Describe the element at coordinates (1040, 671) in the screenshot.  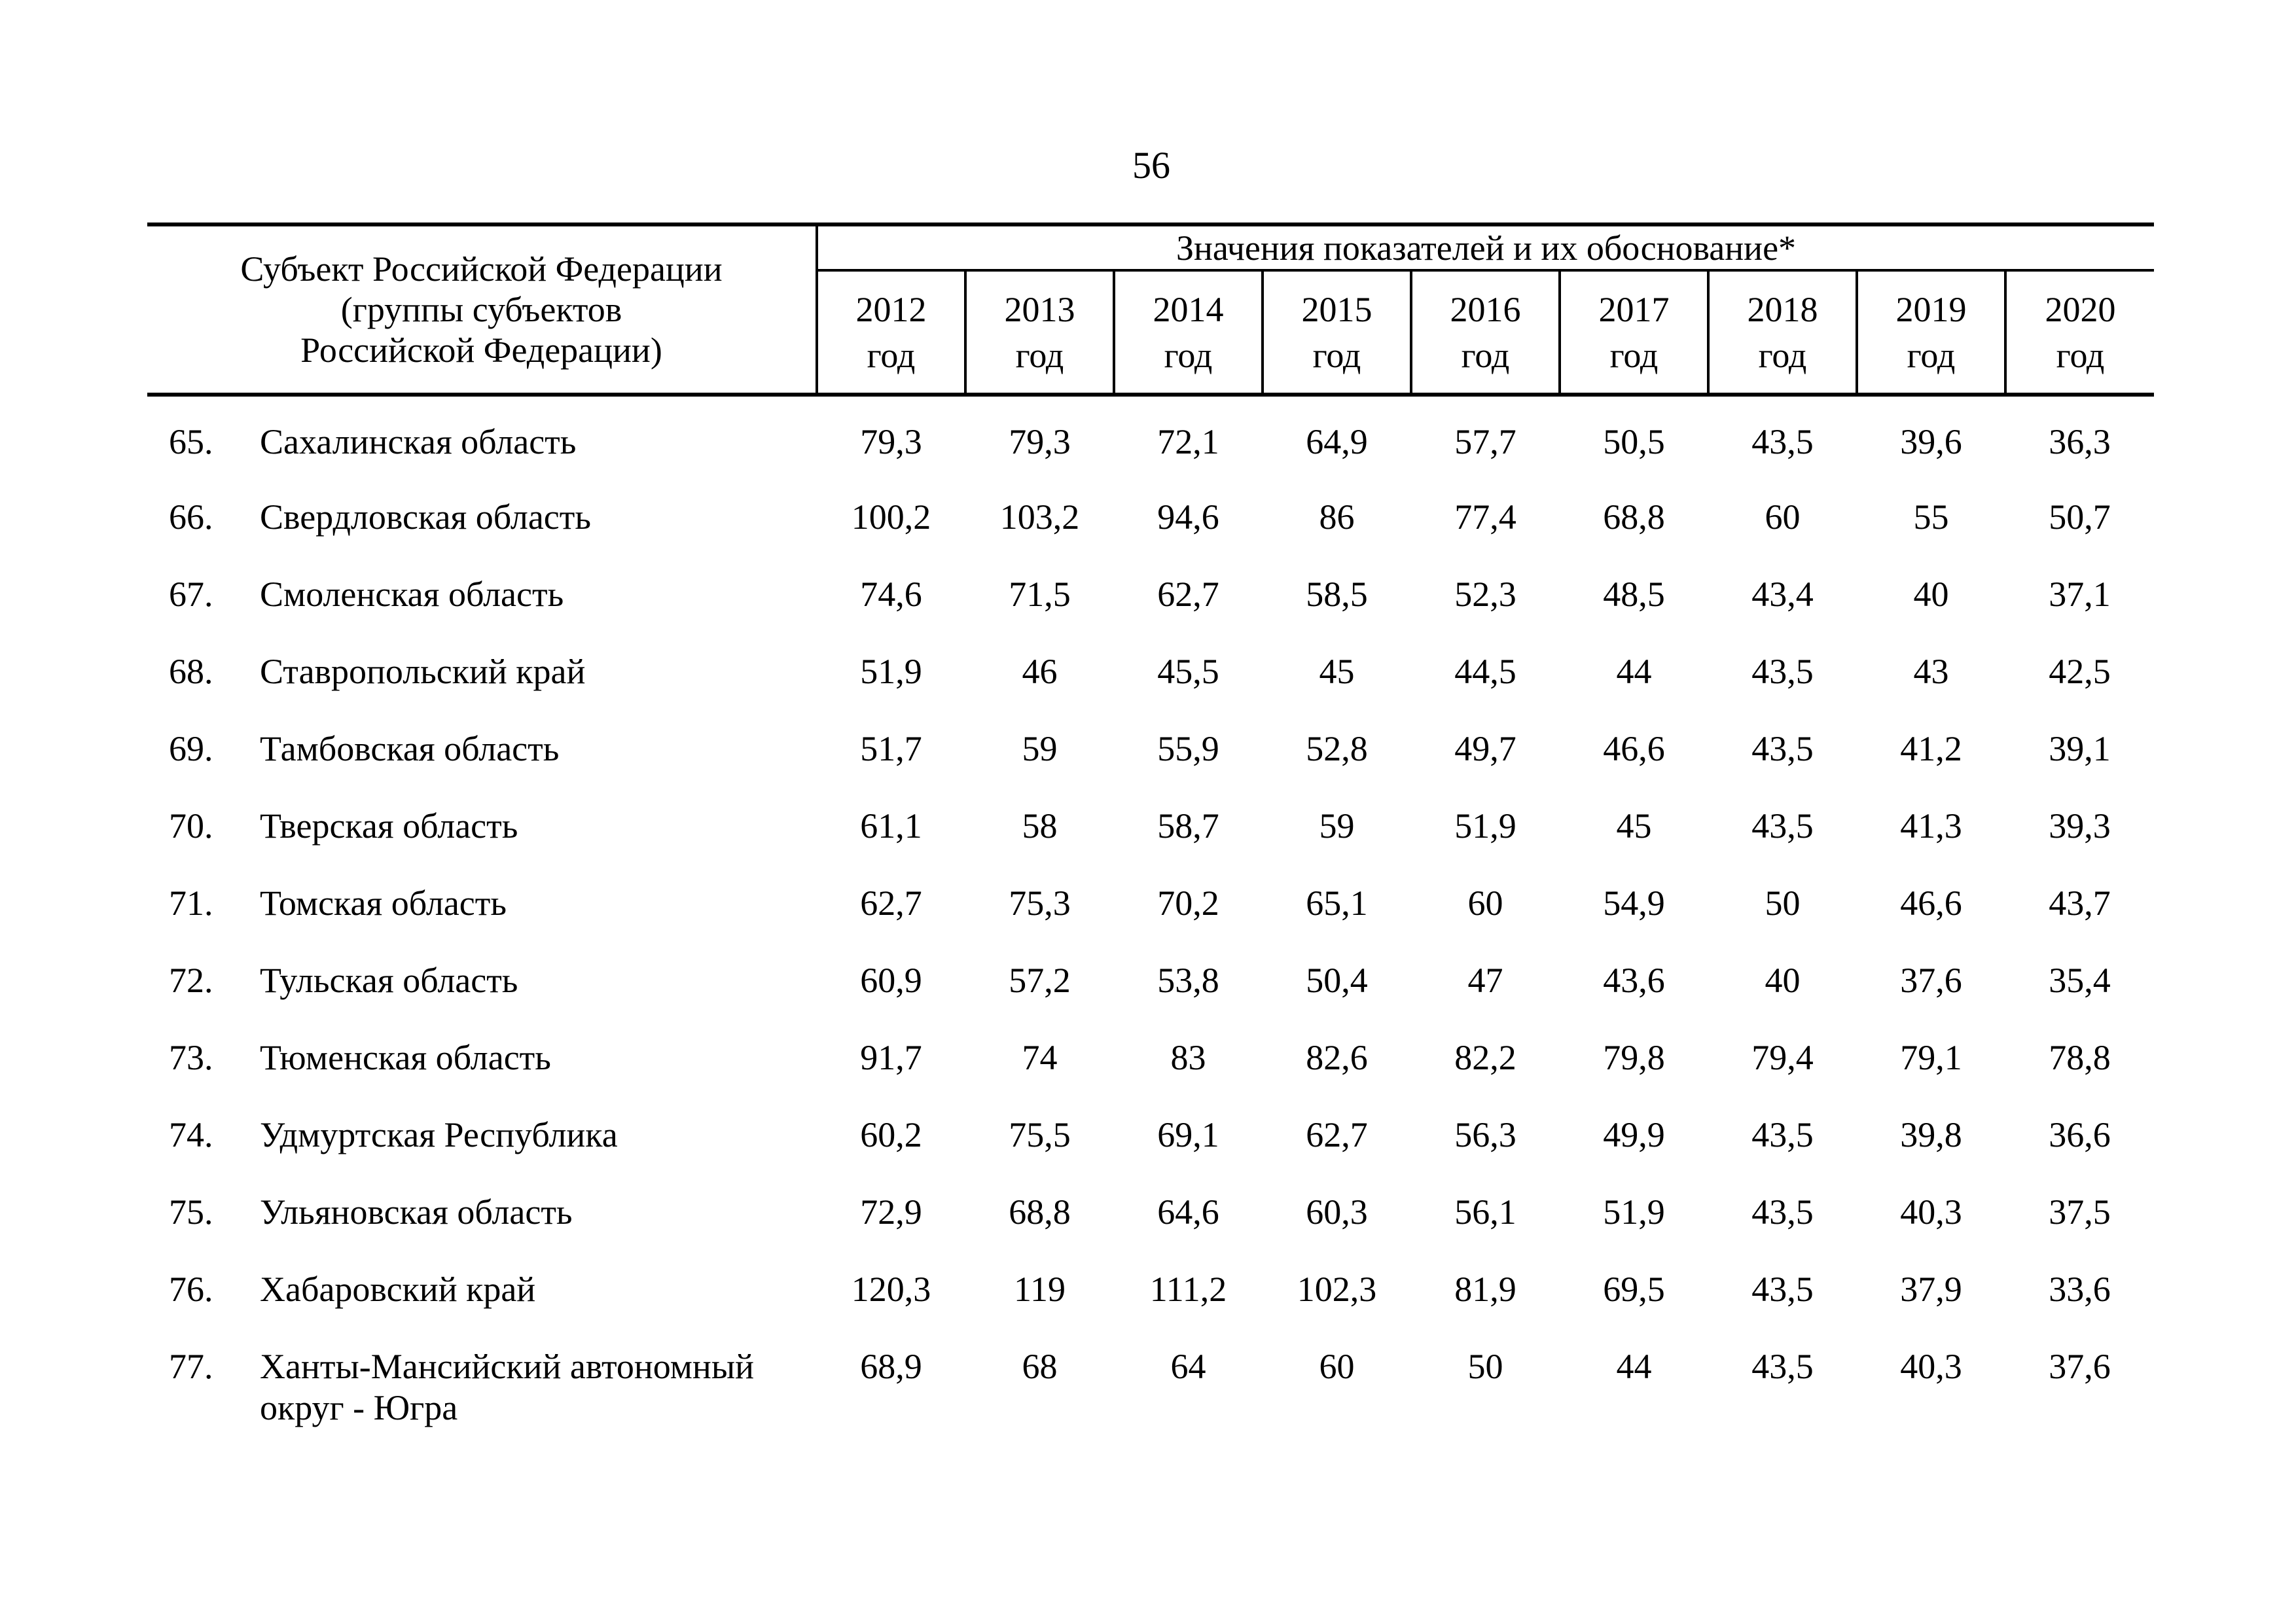
I see `value-cell: 46` at that location.